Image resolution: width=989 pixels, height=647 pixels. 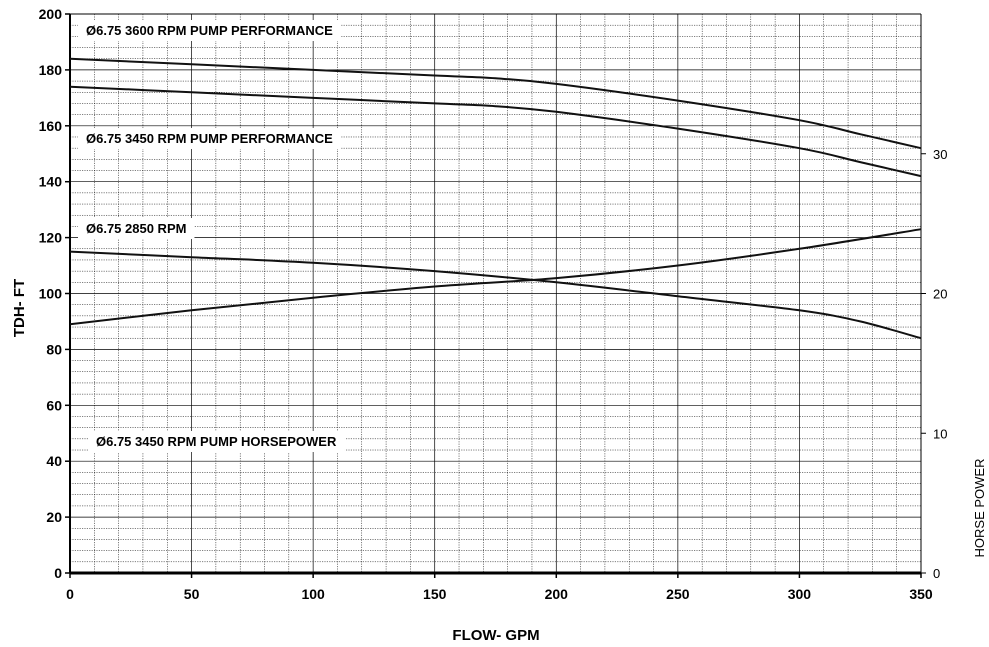 I want to click on x-tick-label: 50, so click(x=192, y=594).